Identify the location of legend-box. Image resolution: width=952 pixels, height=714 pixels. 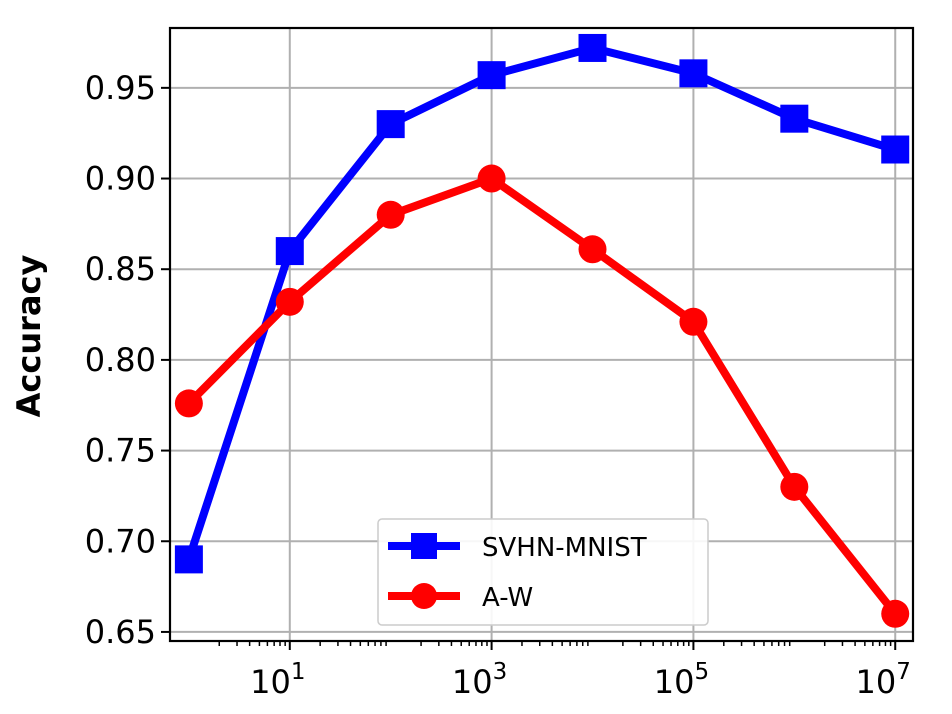
(543, 572).